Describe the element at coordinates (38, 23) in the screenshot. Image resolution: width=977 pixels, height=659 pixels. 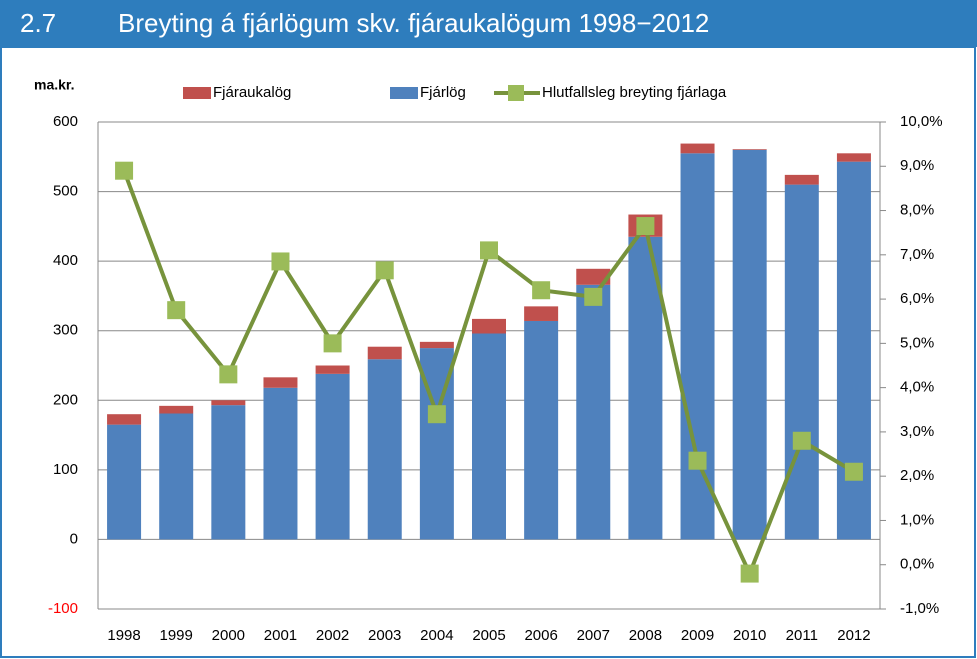
I see `figure-number: 2.7` at that location.